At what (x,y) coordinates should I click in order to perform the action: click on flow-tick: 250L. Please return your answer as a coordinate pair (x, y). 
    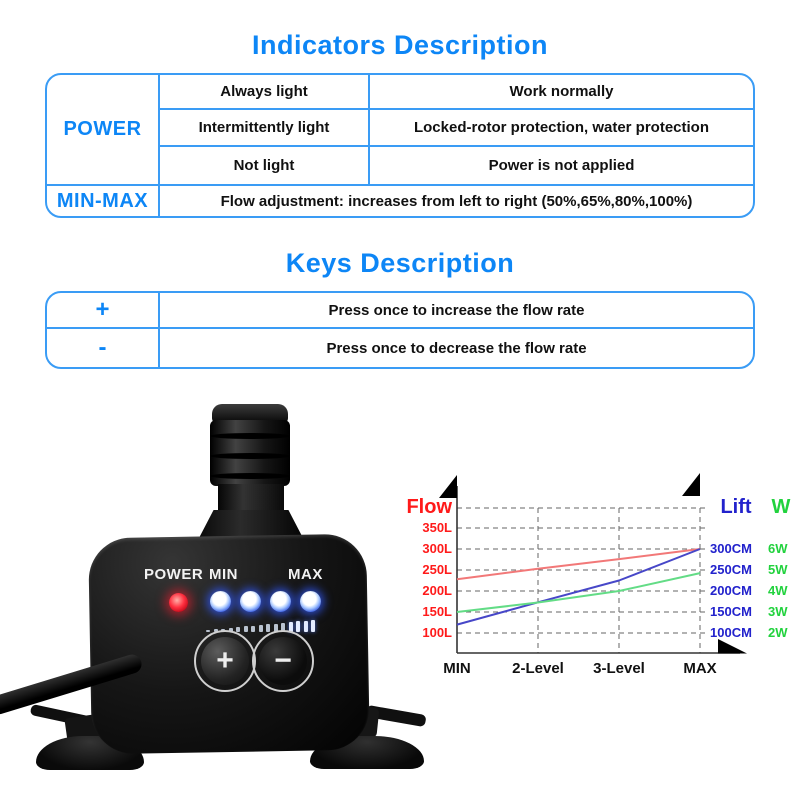
    Looking at the image, I should click on (437, 569).